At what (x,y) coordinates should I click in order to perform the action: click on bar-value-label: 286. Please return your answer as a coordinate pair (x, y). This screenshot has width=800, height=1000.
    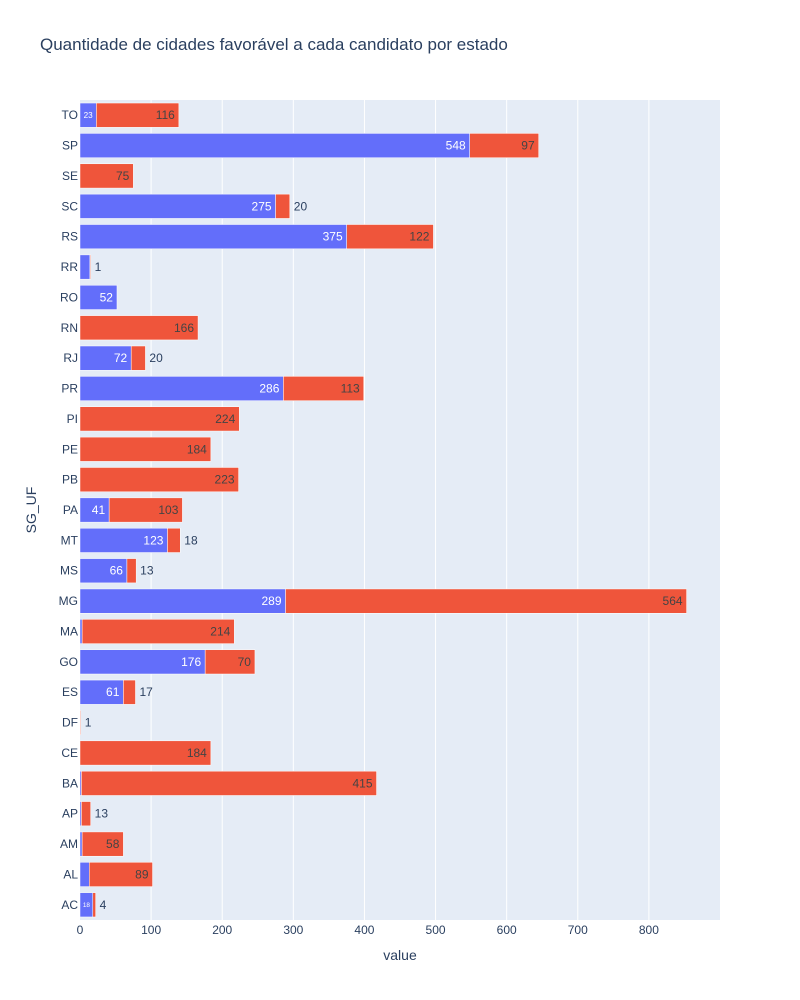
    Looking at the image, I should click on (269, 389).